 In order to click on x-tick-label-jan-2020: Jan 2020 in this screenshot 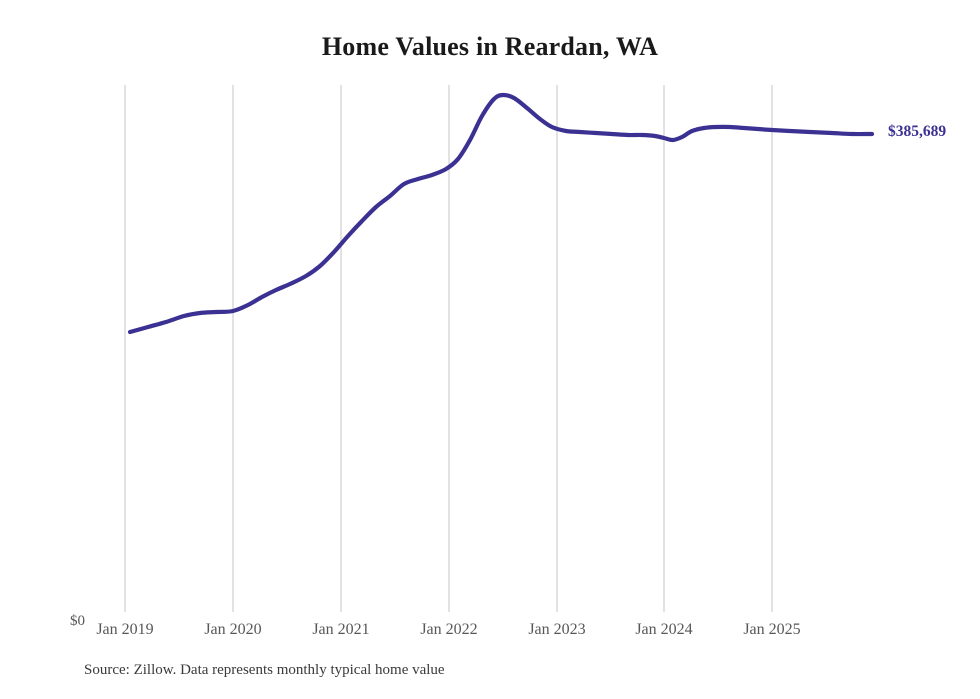, I will do `click(232, 629)`.